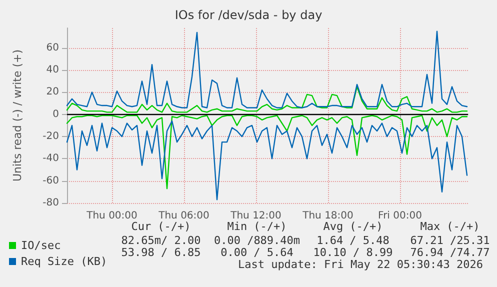  Describe the element at coordinates (256, 216) in the screenshot. I see `x-tick-label: Thu 12:00` at that location.